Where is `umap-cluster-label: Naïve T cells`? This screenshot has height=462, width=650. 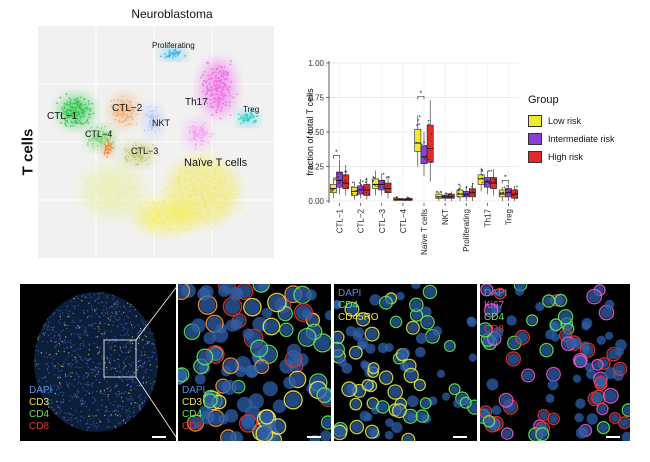
umap-cluster-label: Naïve T cells is located at coordinates (216, 163).